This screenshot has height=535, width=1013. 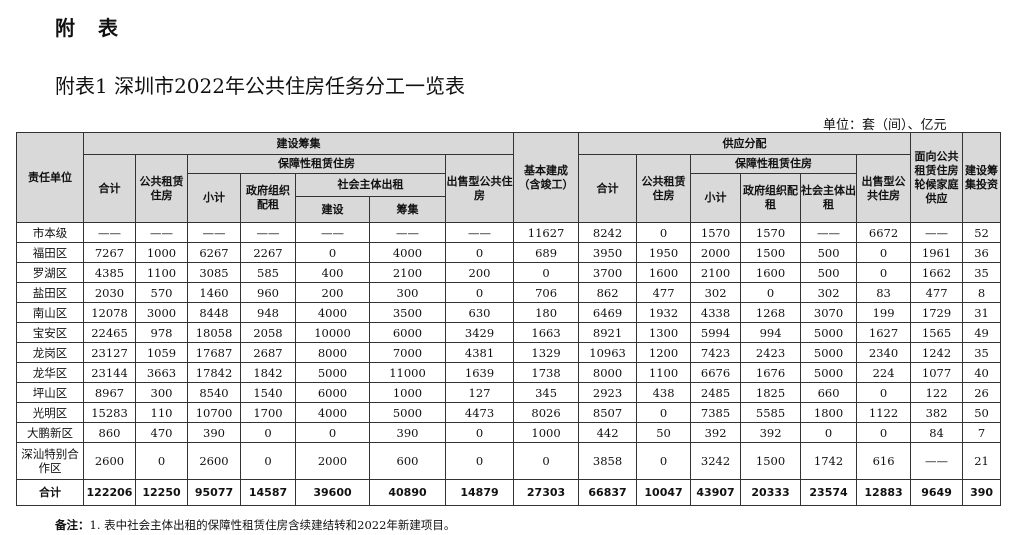 What do you see at coordinates (509, 432) in the screenshot?
I see `table-row: 大鹏新区 860 470 390 0 0 390 0 1000 442 50 392 392 0 0 84 7` at bounding box center [509, 432].